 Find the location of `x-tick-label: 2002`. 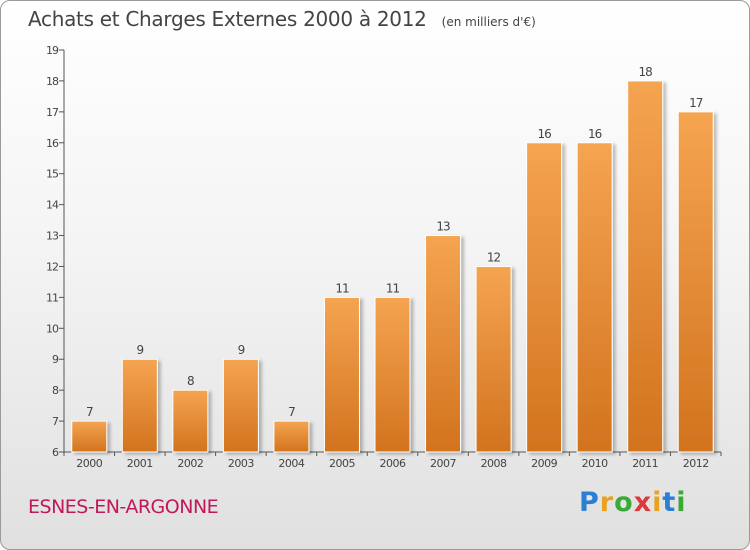

x-tick-label: 2002 is located at coordinates (190, 463).